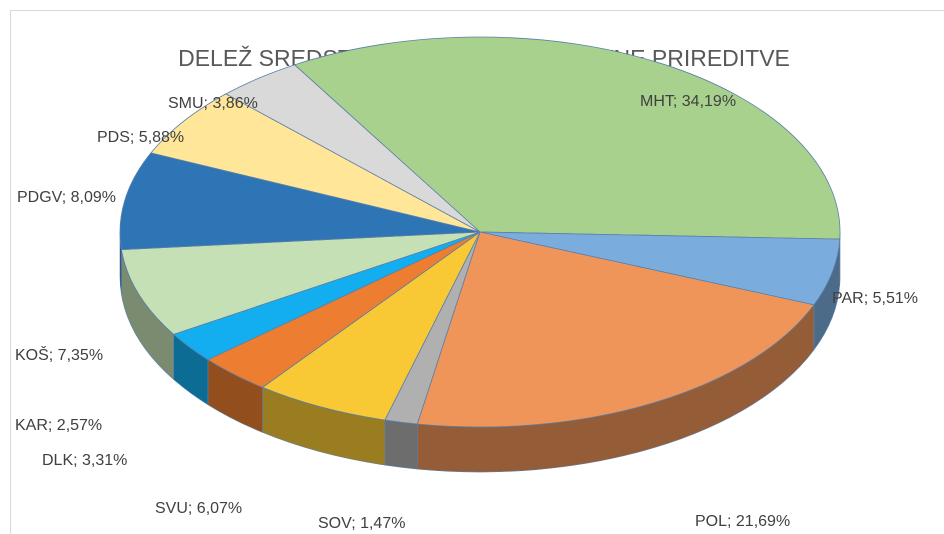 The image size is (944, 534). What do you see at coordinates (875, 298) in the screenshot?
I see `data-label: PAR; 5,51%` at bounding box center [875, 298].